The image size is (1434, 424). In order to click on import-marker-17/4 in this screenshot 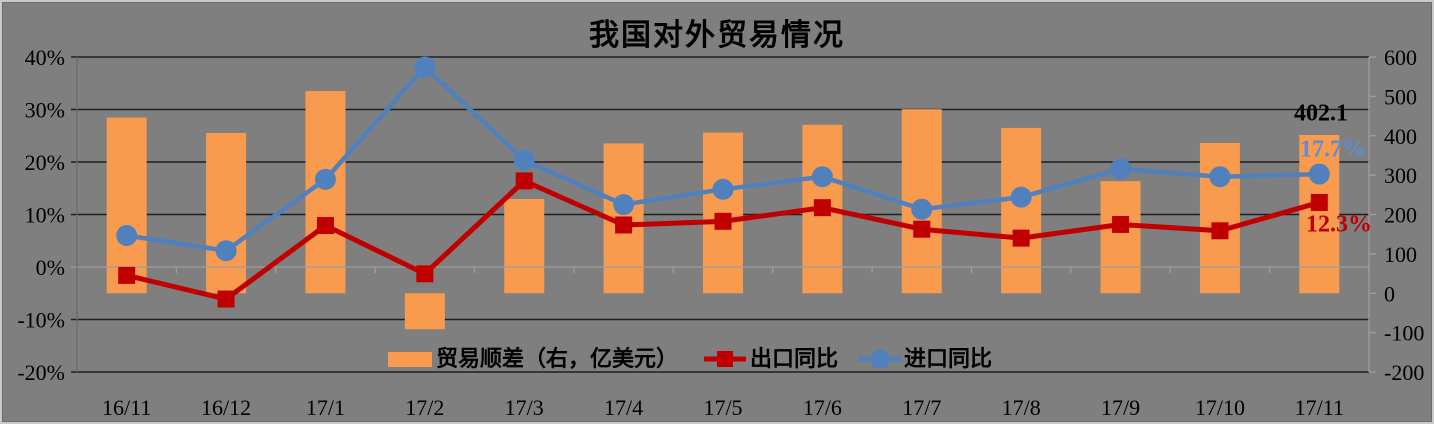, I will do `click(624, 205)`.